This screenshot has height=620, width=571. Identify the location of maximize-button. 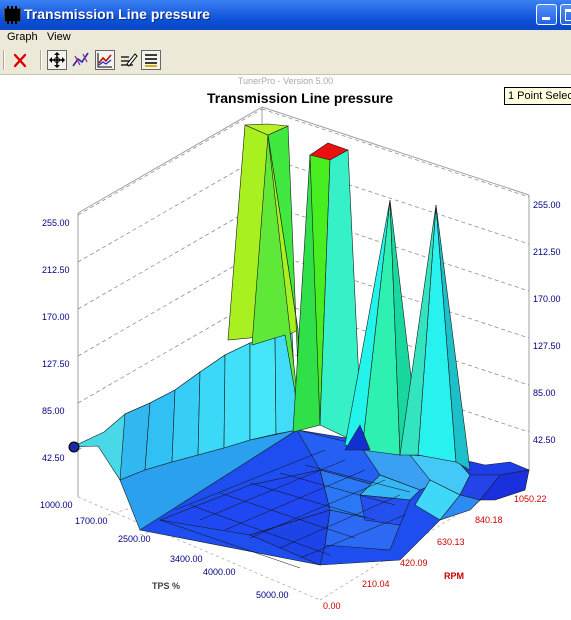
(565, 14).